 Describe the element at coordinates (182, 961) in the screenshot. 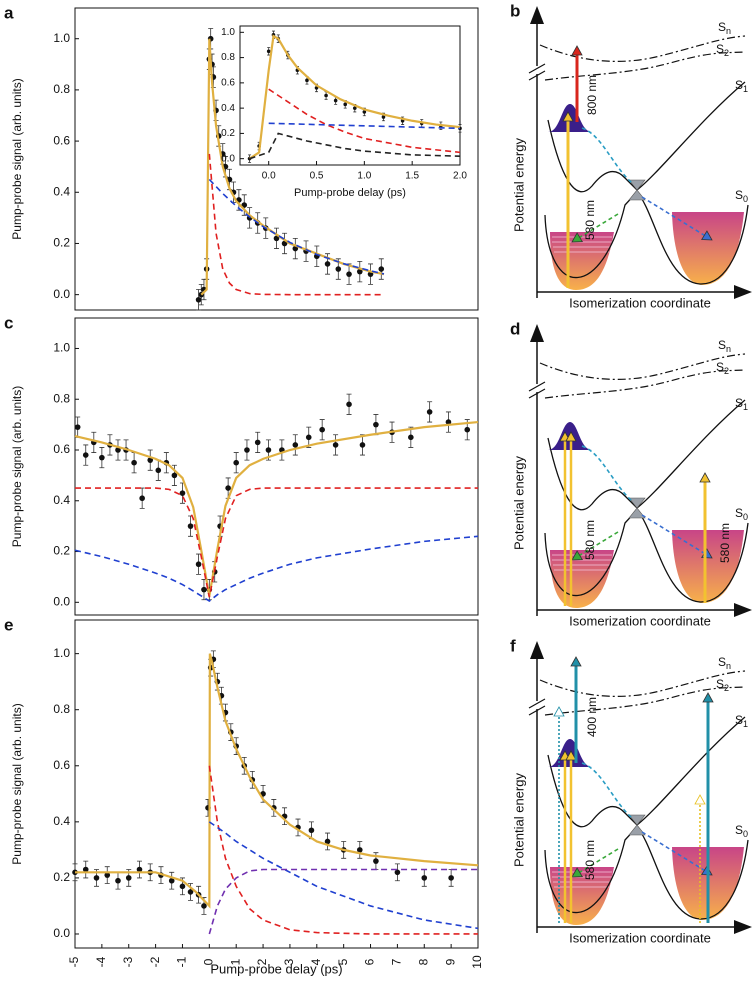

I see `x-tick-label: -1` at that location.